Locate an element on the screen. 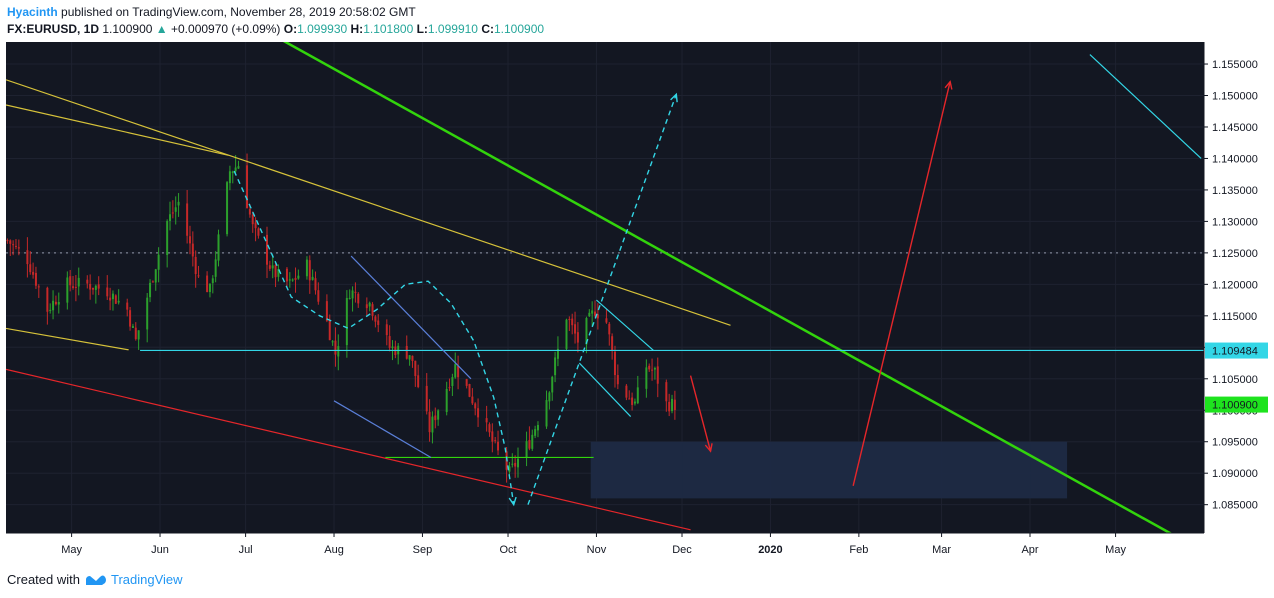 The height and width of the screenshot is (598, 1274). red-channel-line is located at coordinates (348, 449).